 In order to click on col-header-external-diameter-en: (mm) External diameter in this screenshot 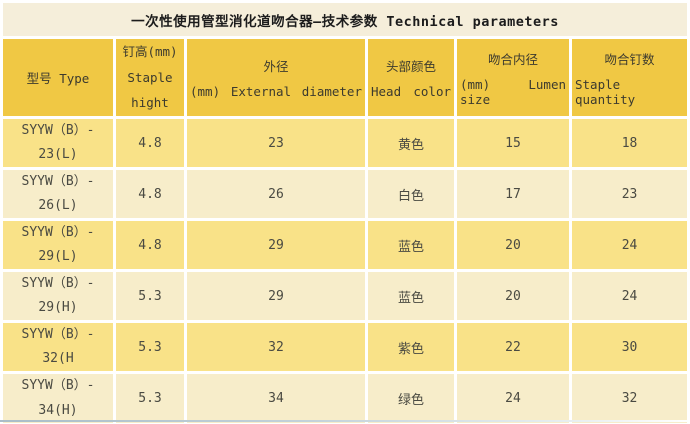, I will do `click(276, 91)`.